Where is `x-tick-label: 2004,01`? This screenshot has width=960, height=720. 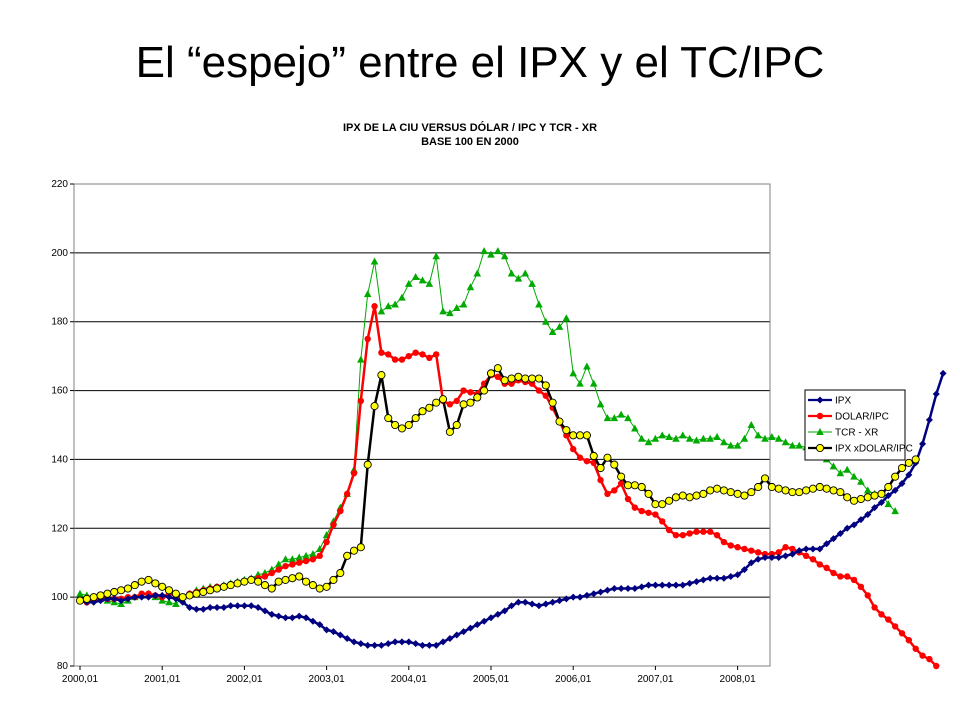 x-tick-label: 2004,01 is located at coordinates (409, 679).